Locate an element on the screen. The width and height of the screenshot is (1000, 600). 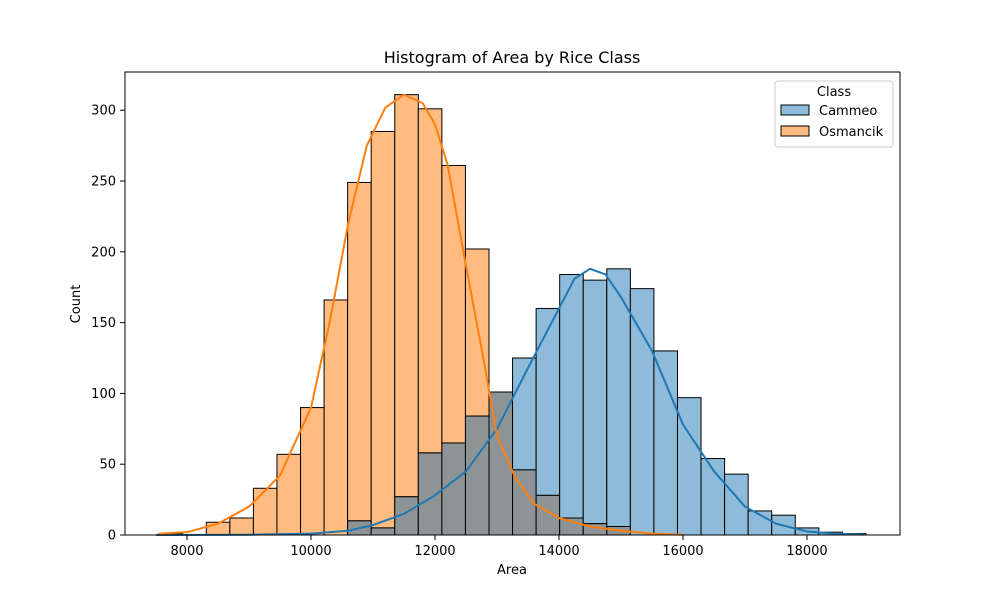
y-tick-label: 200 is located at coordinates (103, 252).